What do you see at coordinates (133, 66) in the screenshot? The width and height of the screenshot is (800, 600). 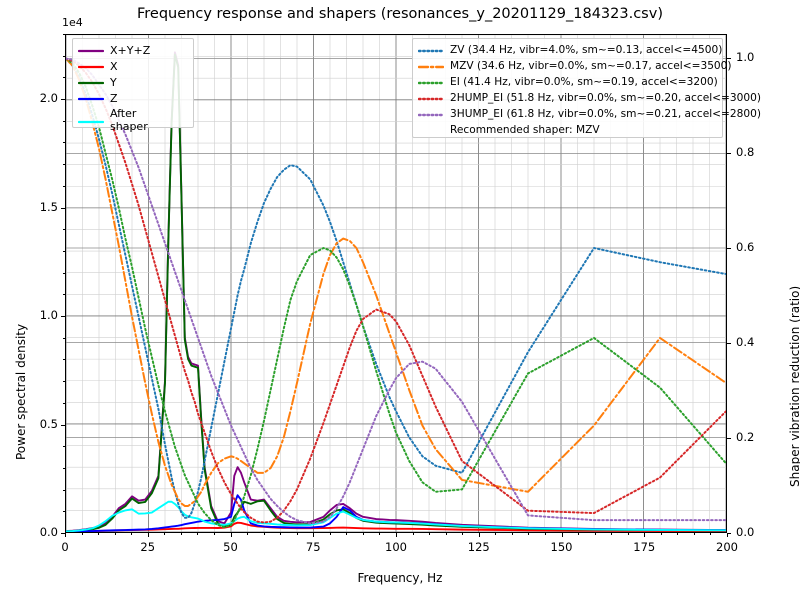 I see `psd-legend-item-x: X` at bounding box center [133, 66].